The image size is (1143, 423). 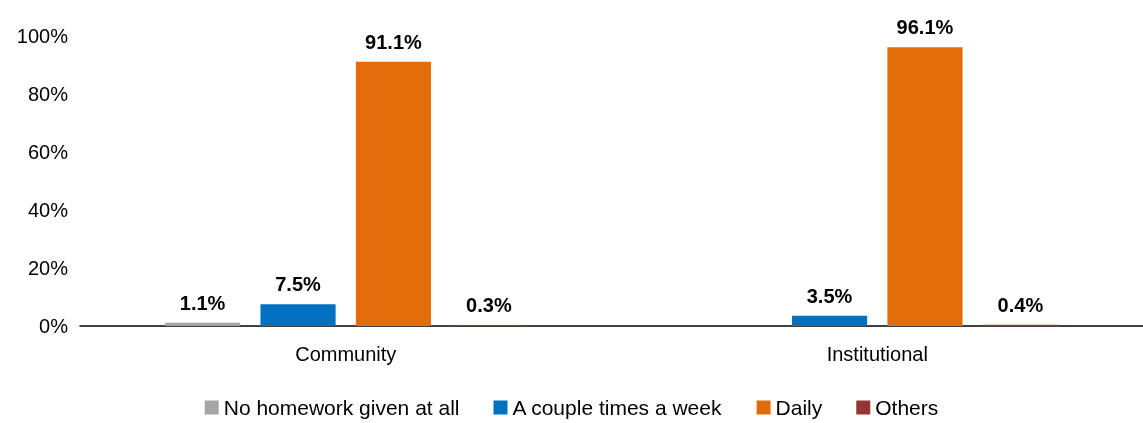 I want to click on data-label: 0.4%, so click(x=1020, y=304).